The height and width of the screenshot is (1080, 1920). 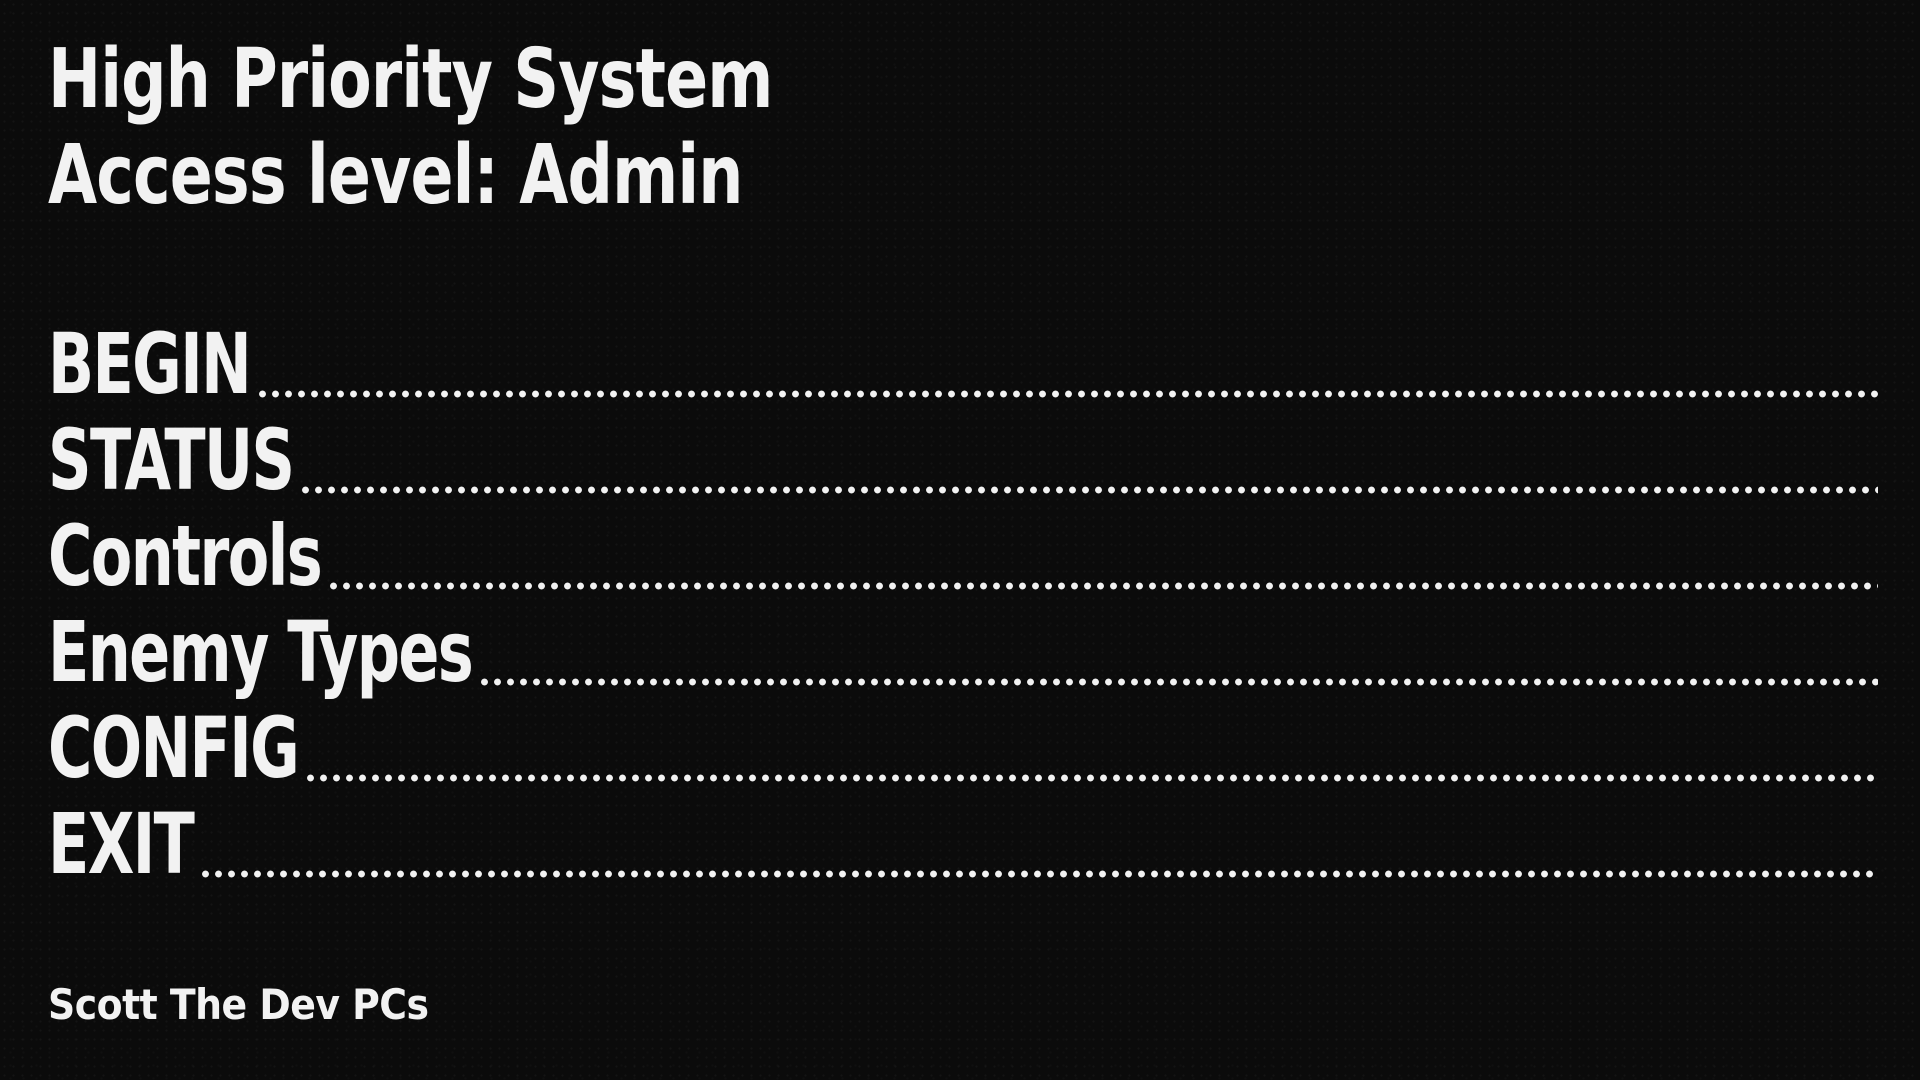 What do you see at coordinates (963, 460) in the screenshot?
I see `menu-item-status: STATUS` at bounding box center [963, 460].